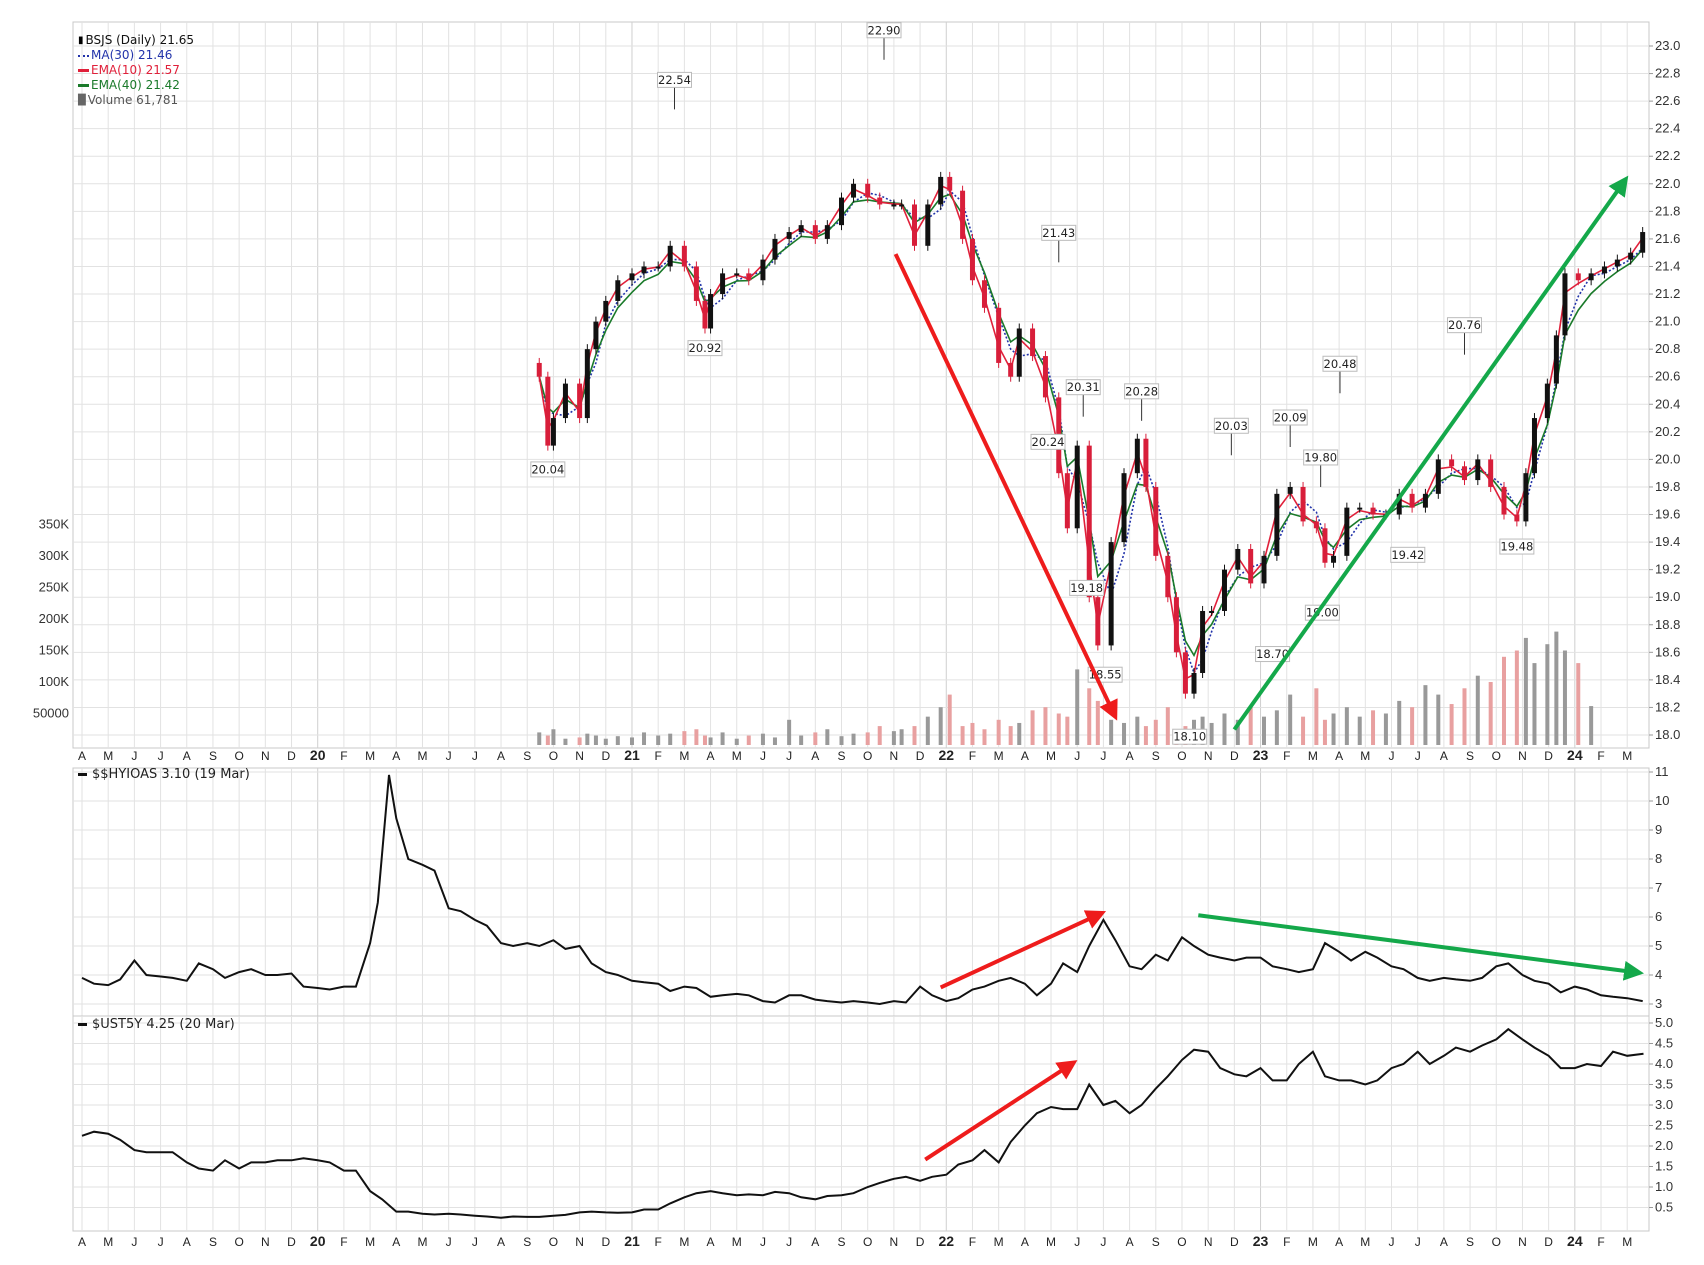 The width and height of the screenshot is (1704, 1265). I want to click on ema40-swatch, so click(83, 85).